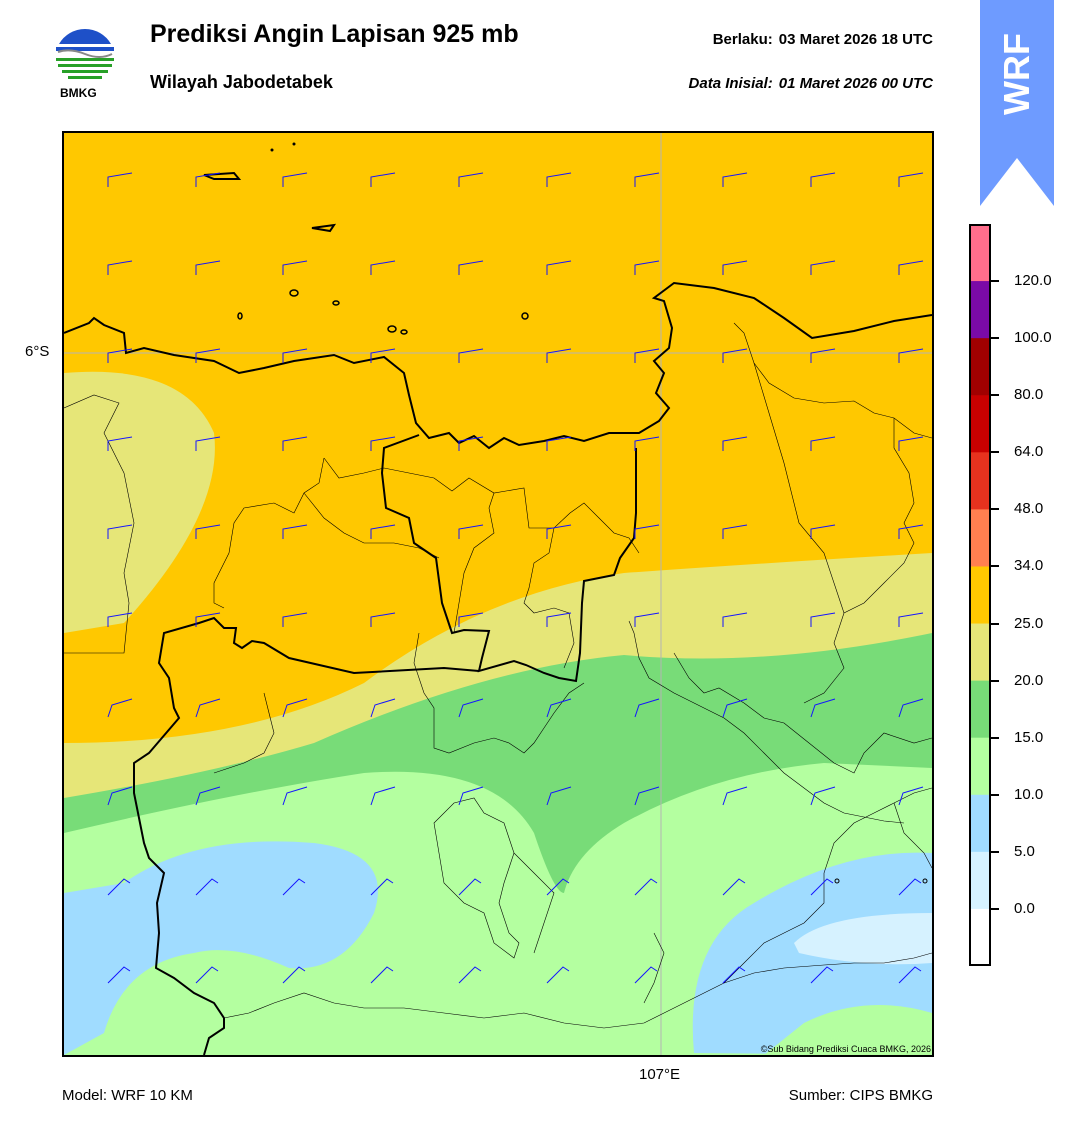 Image resolution: width=1081 pixels, height=1128 pixels. I want to click on valid-time: Berlaku: 03 Maret 2026 18 UTC, so click(823, 39).